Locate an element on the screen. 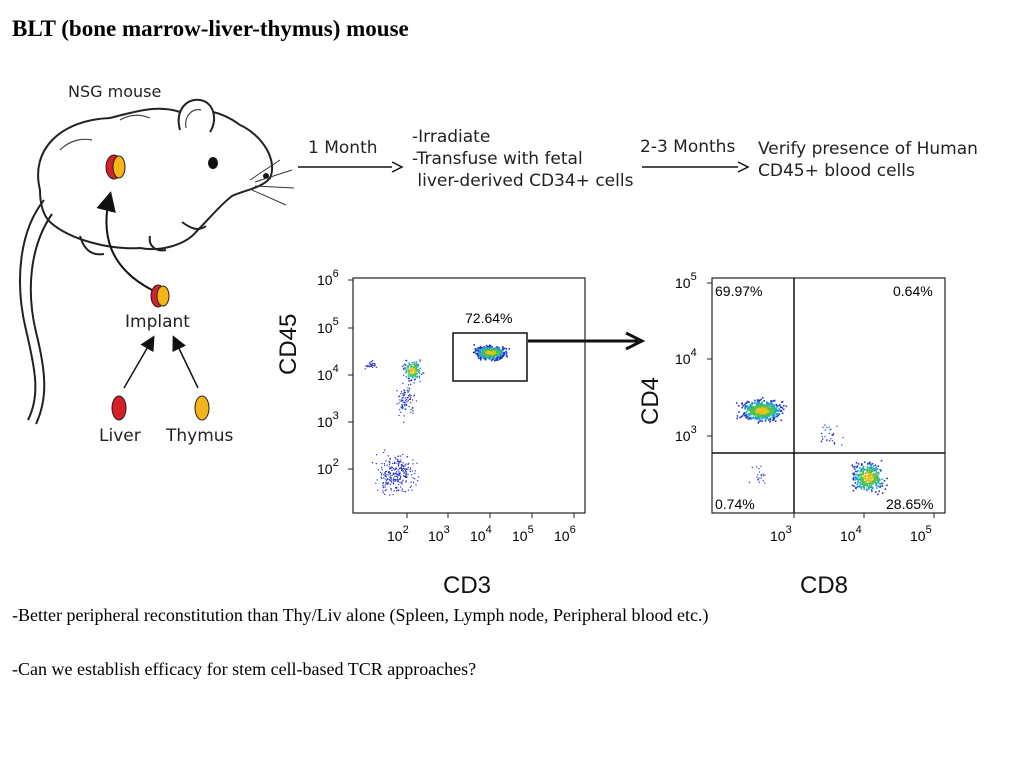 The image size is (1024, 768). thymus-label: Thymus is located at coordinates (200, 436).